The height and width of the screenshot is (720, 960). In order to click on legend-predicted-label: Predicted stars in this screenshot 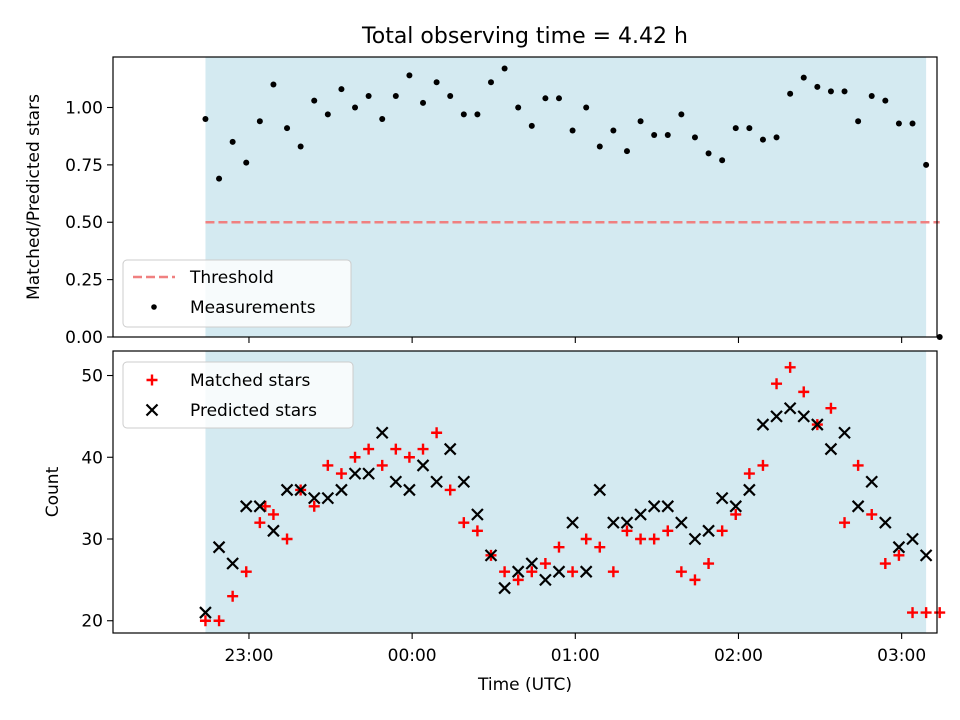, I will do `click(253, 411)`.